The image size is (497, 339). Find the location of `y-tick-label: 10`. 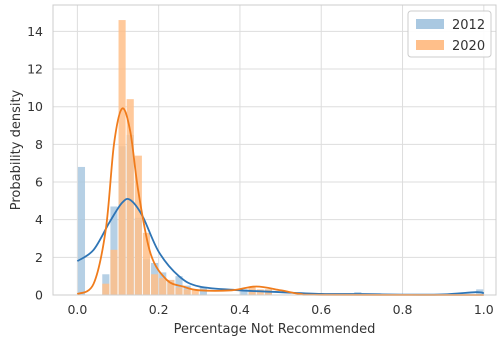

y-tick-label: 10 is located at coordinates (35, 106).